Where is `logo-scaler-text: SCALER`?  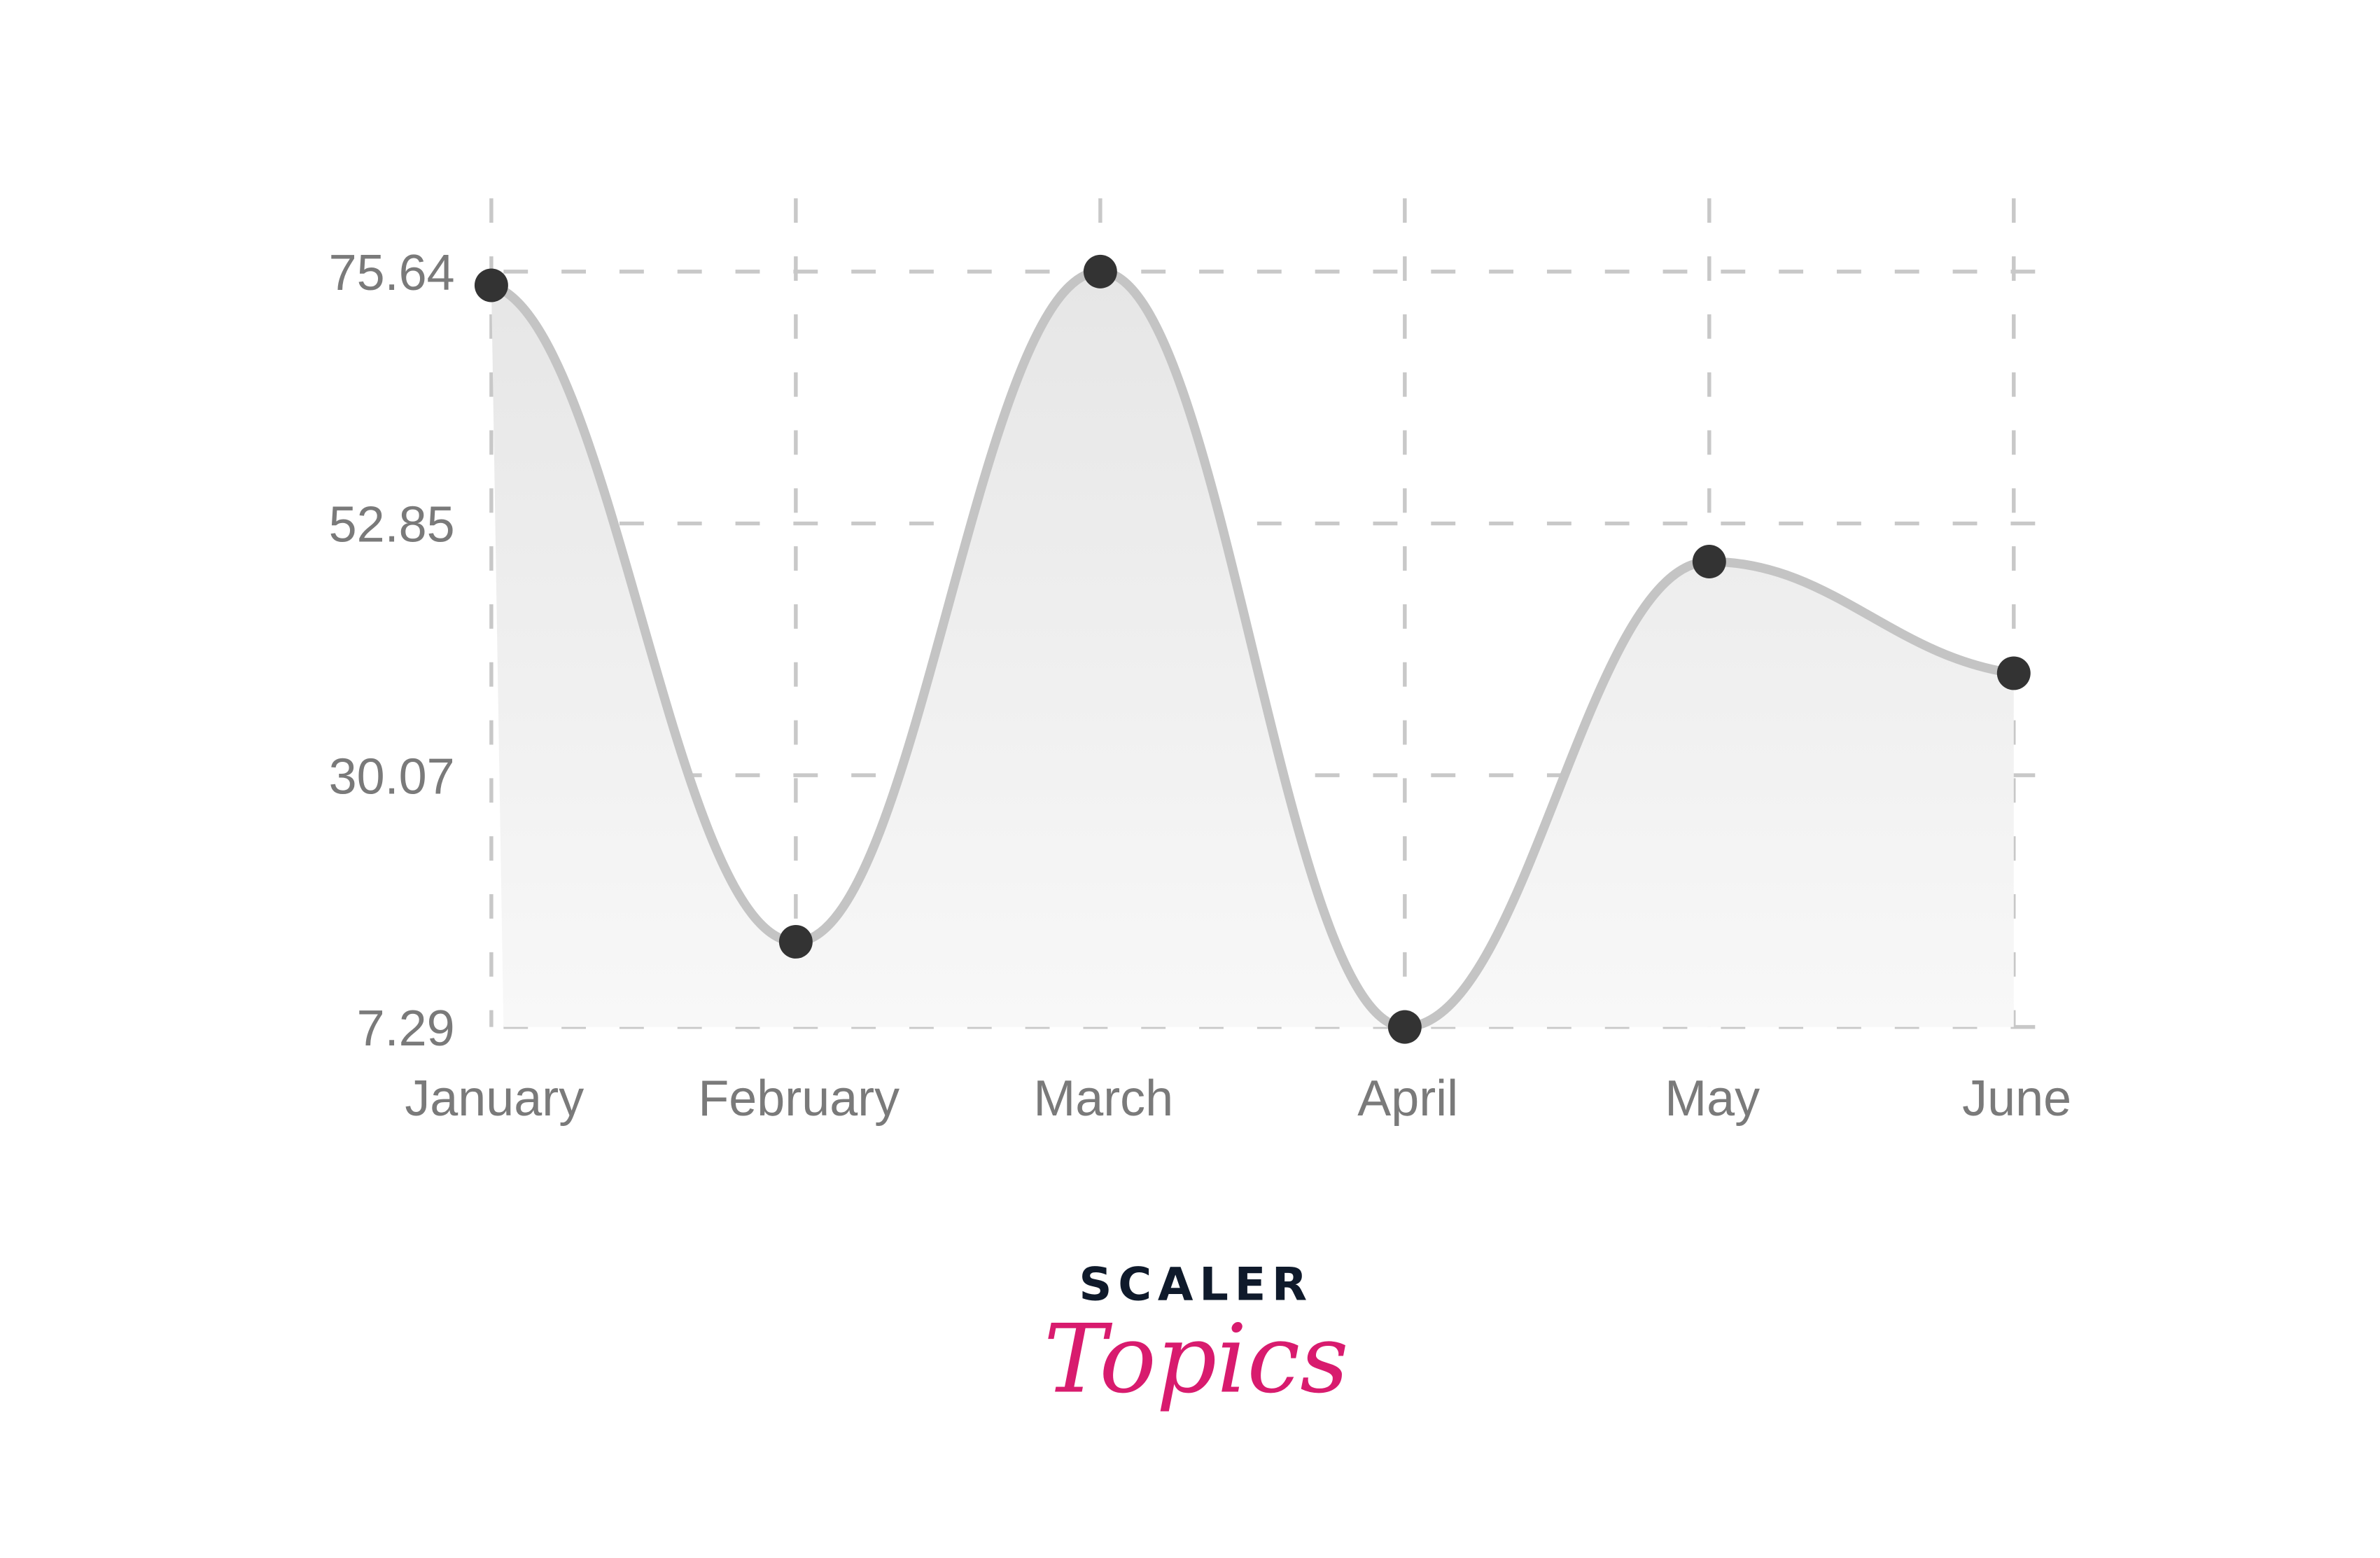
logo-scaler-text: SCALER is located at coordinates (1196, 1285).